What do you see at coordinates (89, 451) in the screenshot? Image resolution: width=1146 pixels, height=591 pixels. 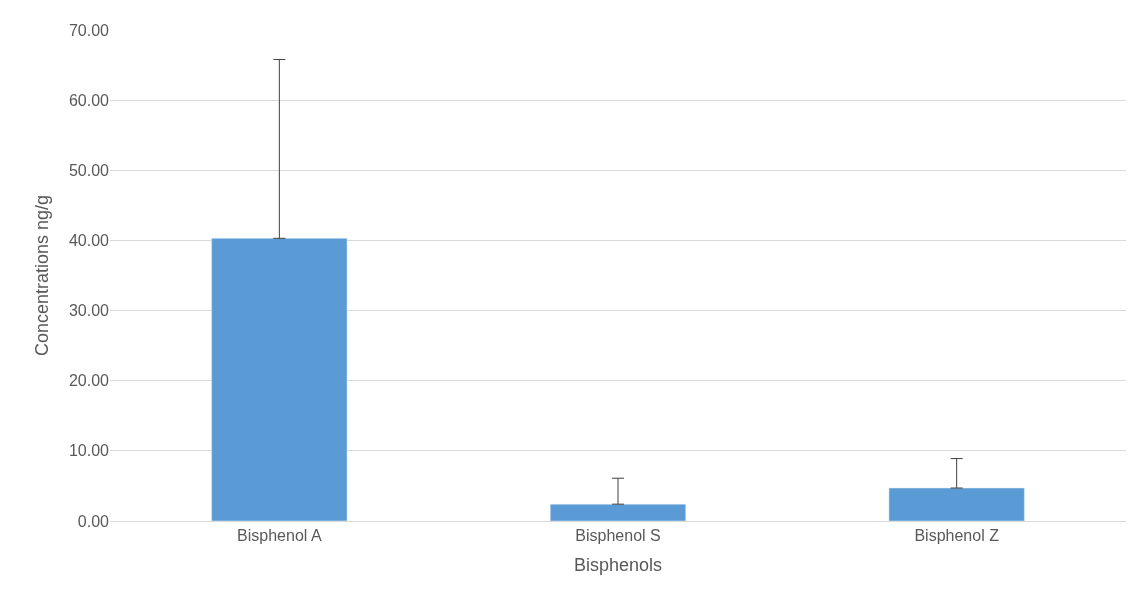 I see `y-tick-label: 10.00` at bounding box center [89, 451].